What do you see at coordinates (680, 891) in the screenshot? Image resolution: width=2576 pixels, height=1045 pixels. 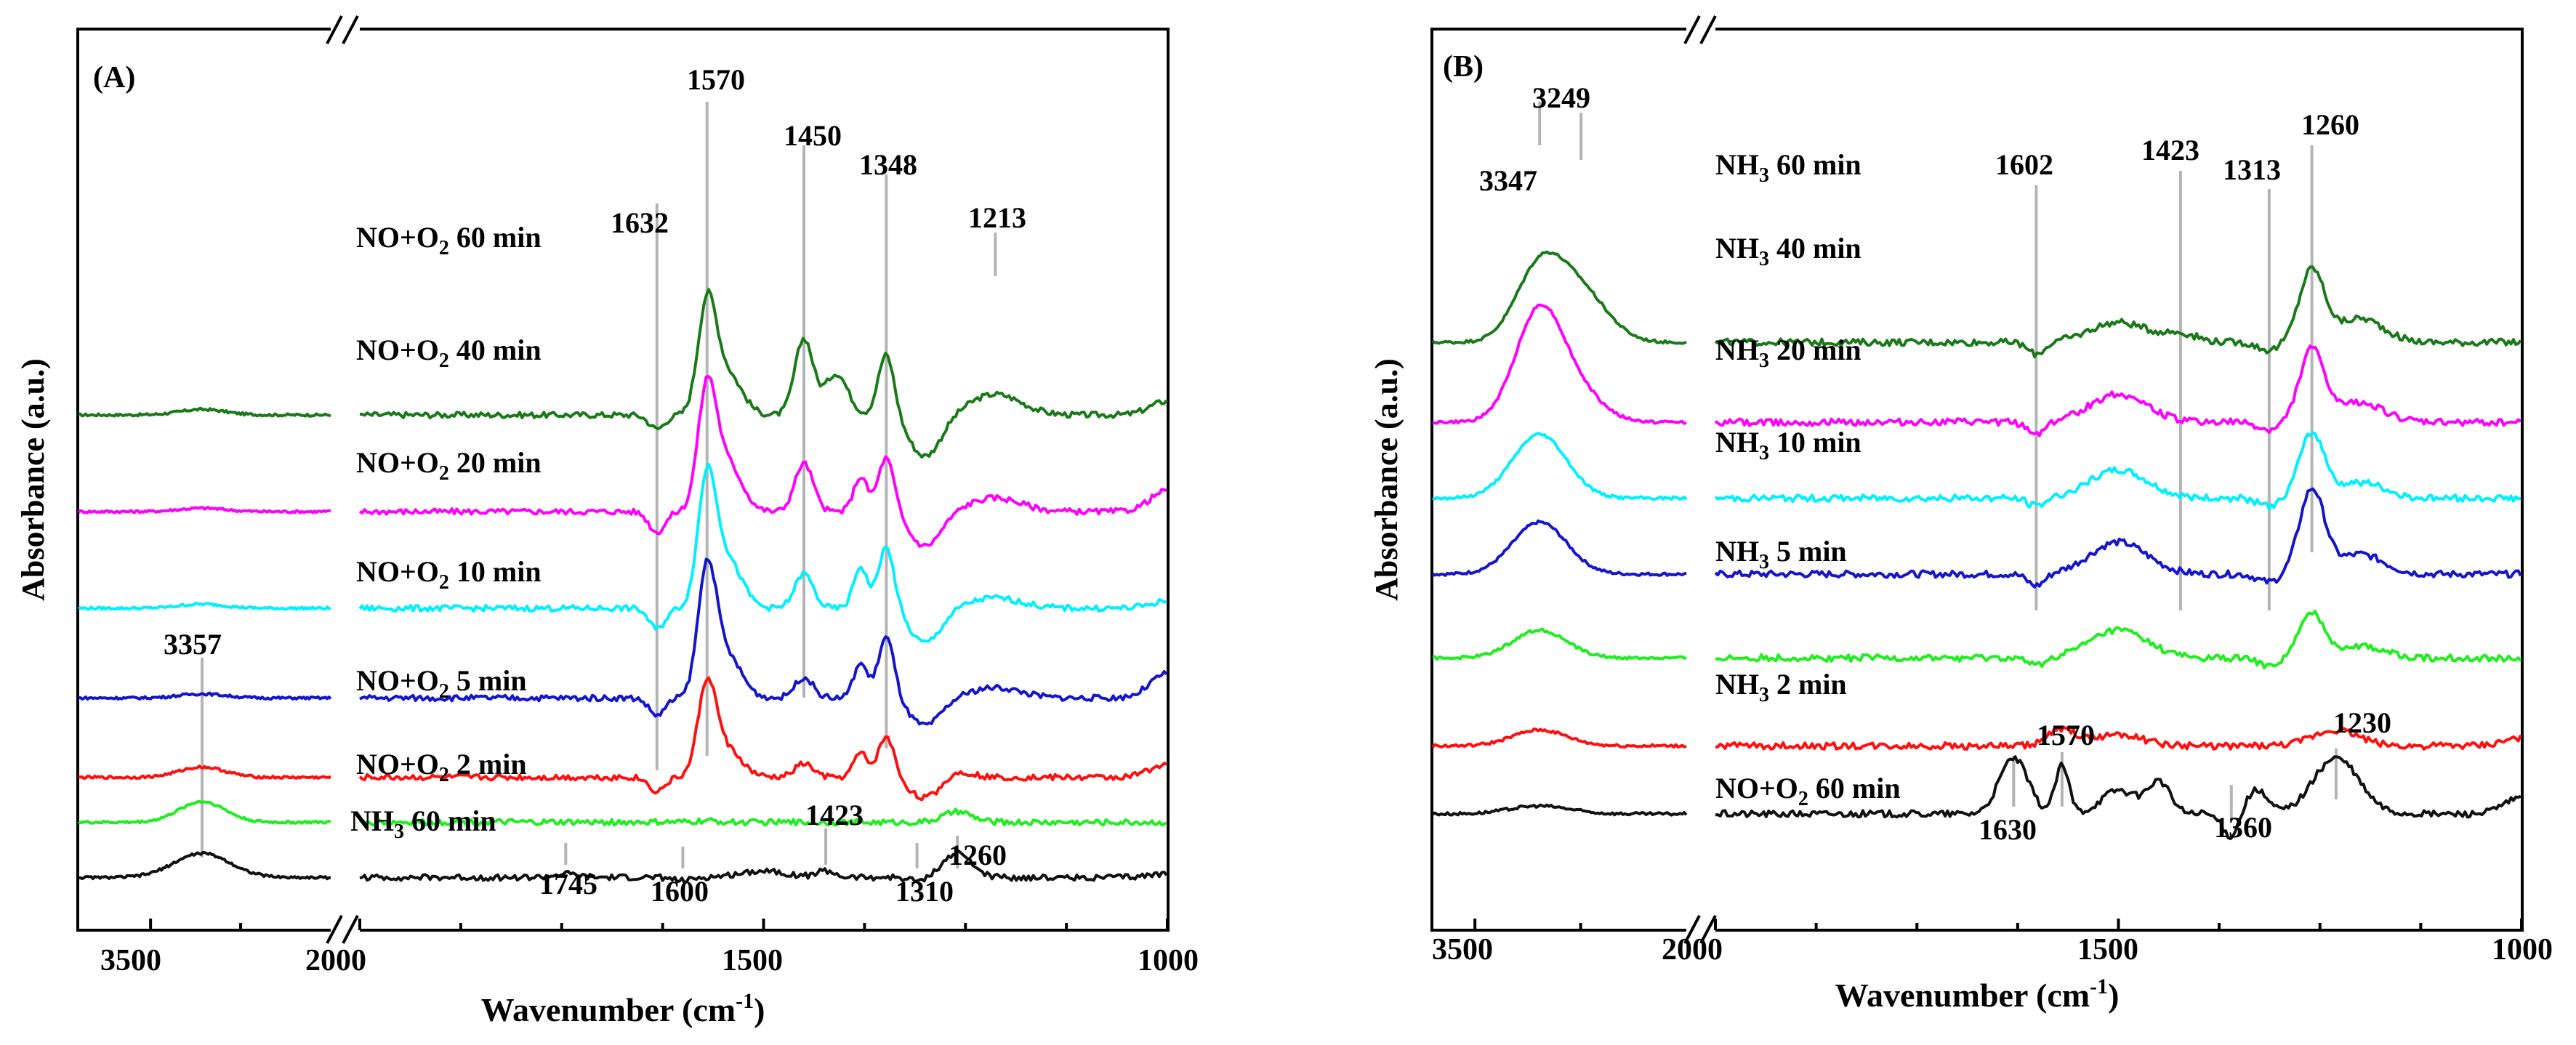 I see `panel-a-annotation-1600: 1600` at bounding box center [680, 891].